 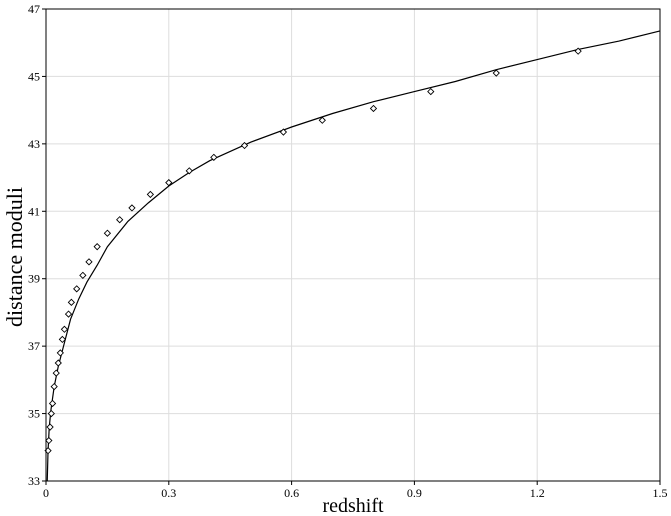 What do you see at coordinates (660, 493) in the screenshot?
I see `x-tick-label: 1.5` at bounding box center [660, 493].